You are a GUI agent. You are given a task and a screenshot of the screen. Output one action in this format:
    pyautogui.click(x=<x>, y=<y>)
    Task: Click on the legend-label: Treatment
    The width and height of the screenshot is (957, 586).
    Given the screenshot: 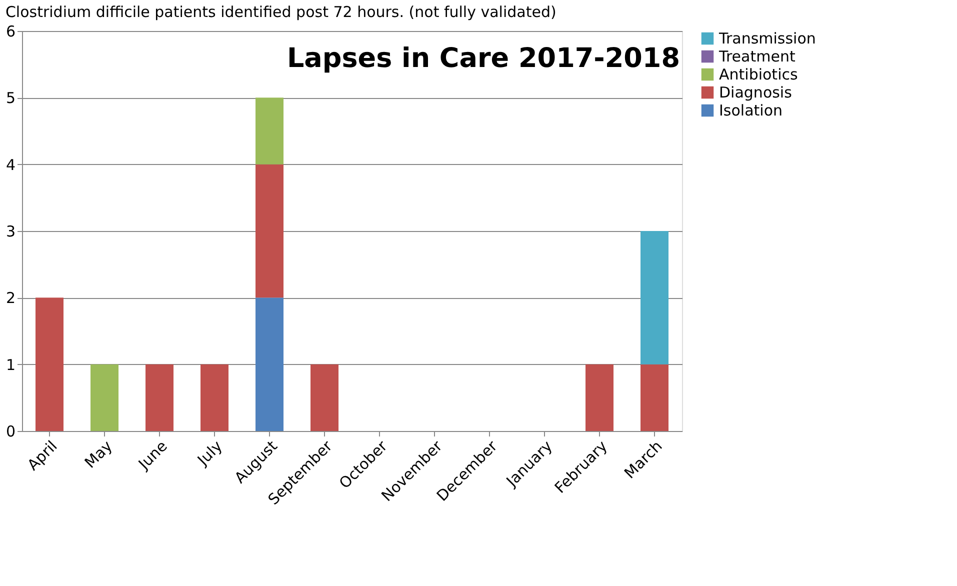 What is the action you would take?
    pyautogui.click(x=757, y=57)
    